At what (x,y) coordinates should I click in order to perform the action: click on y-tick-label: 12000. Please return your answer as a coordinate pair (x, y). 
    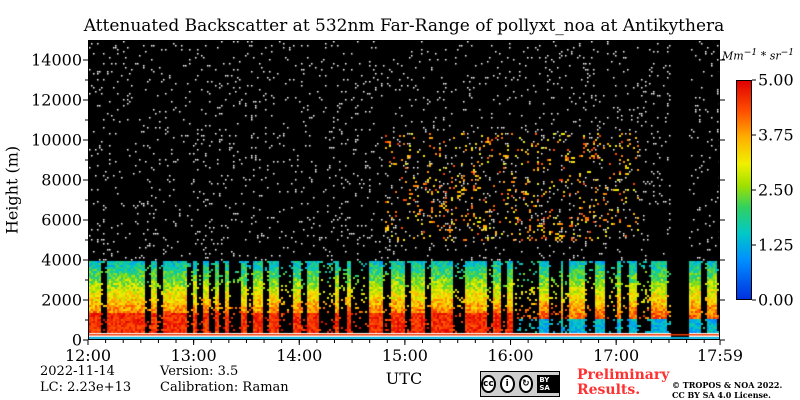
    Looking at the image, I should click on (56, 100).